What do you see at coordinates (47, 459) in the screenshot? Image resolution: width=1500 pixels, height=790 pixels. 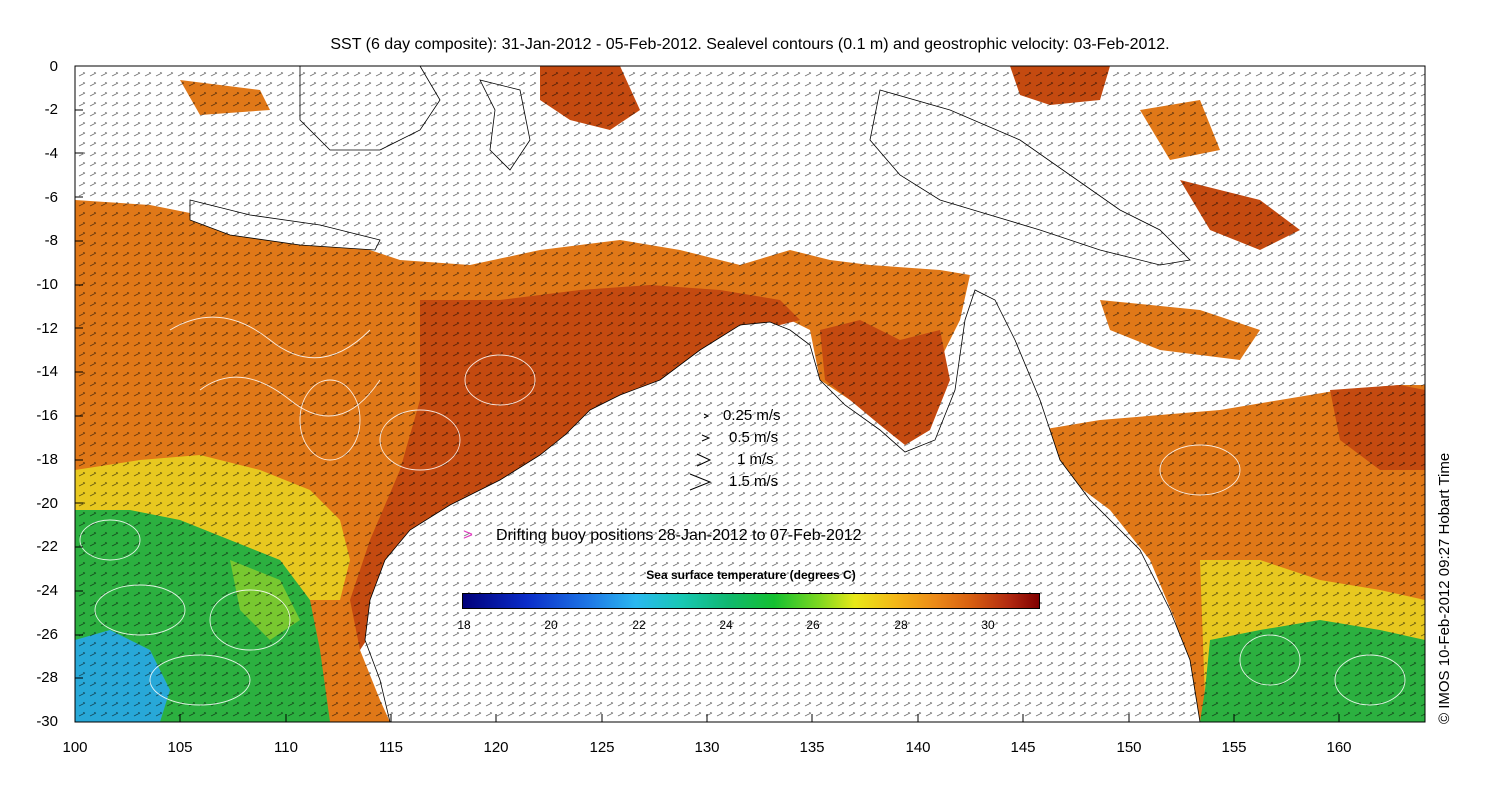 I see `y-tick-label: -18` at bounding box center [47, 459].